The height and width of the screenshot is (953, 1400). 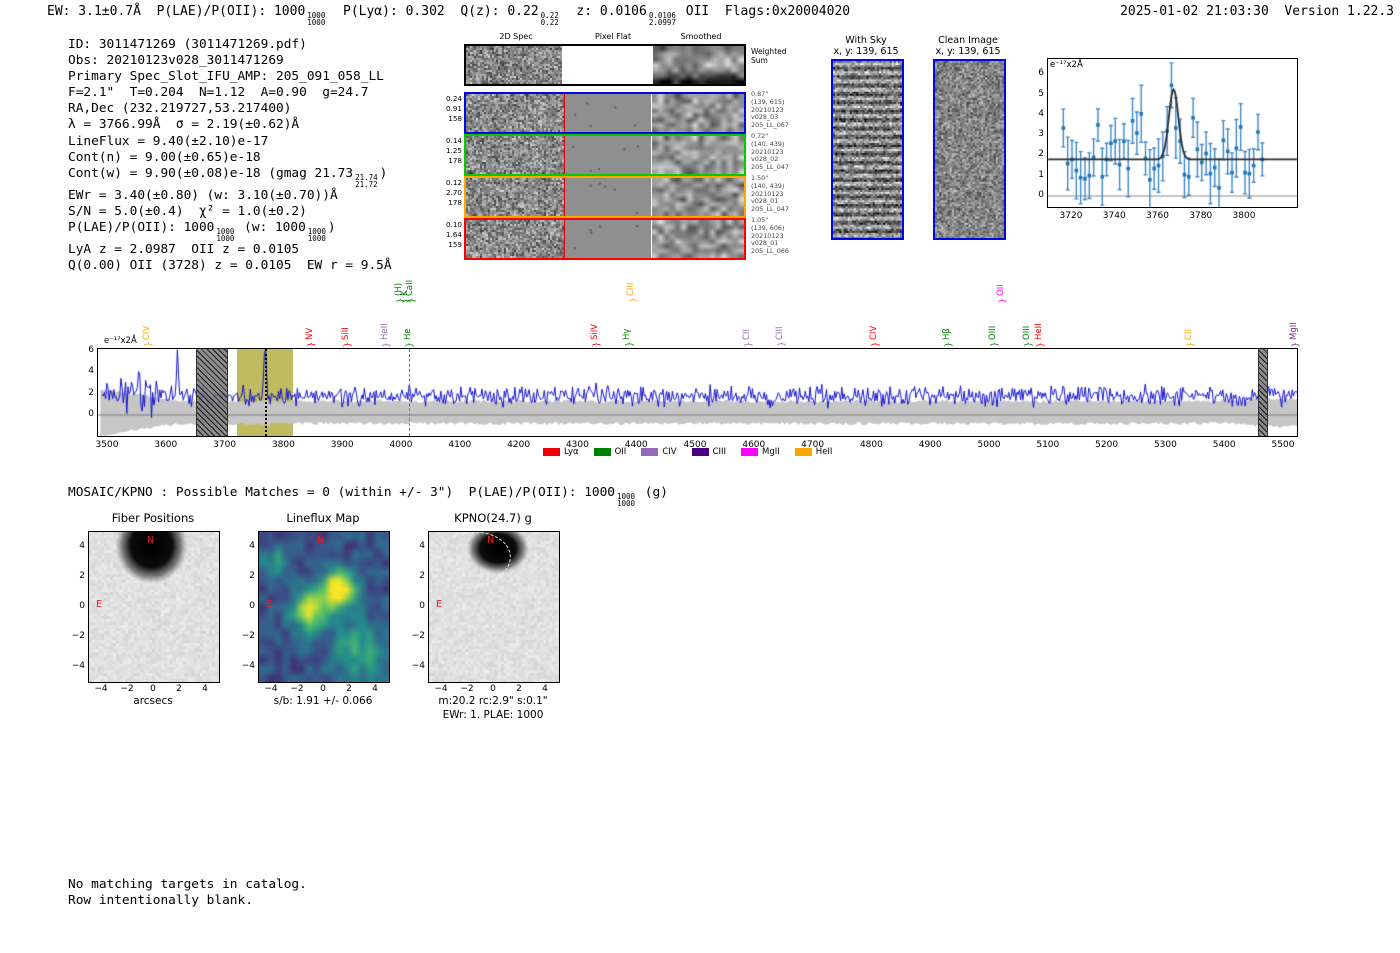 What do you see at coordinates (1257, 11) in the screenshot?
I see `header-timestamp-version: 2025-01-02 21:03:30 Version 1.22.3` at bounding box center [1257, 11].